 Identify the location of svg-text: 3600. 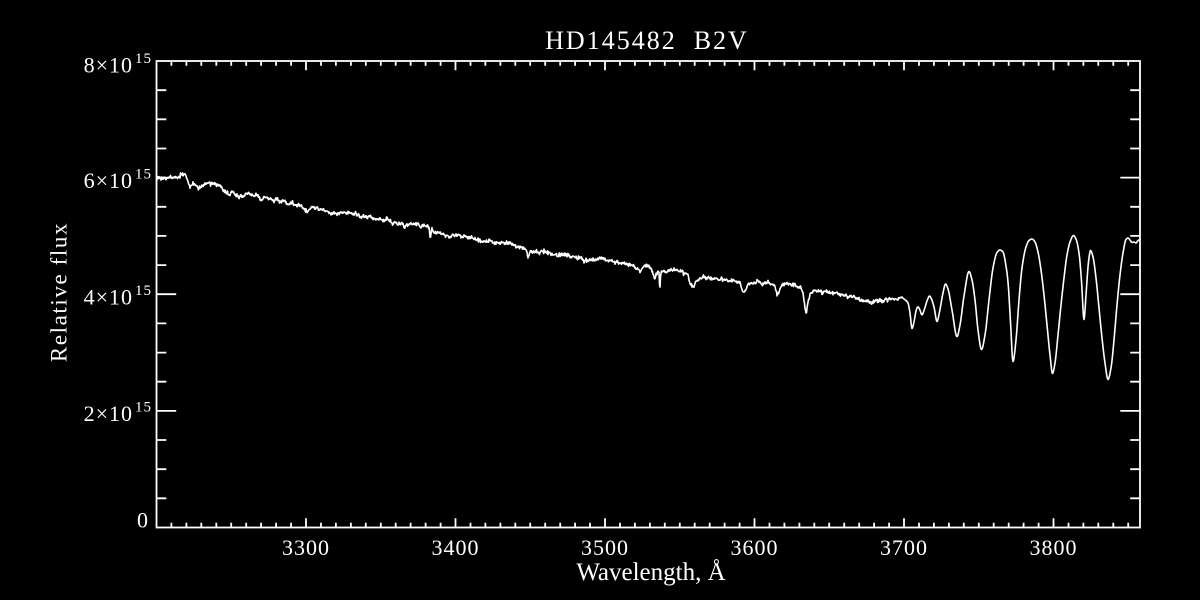
(755, 547).